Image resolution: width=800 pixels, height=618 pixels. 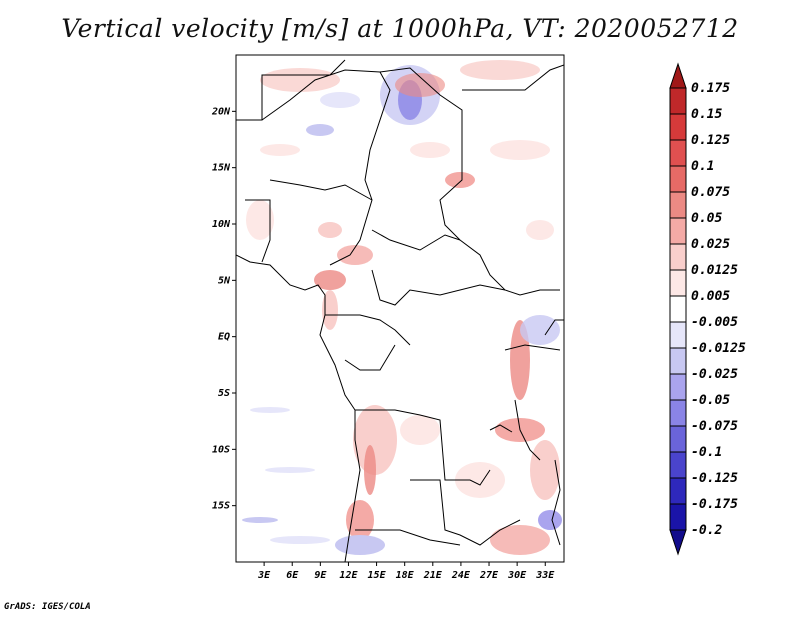 What do you see at coordinates (224, 393) in the screenshot?
I see `lat-tick-label: 5S` at bounding box center [224, 393].